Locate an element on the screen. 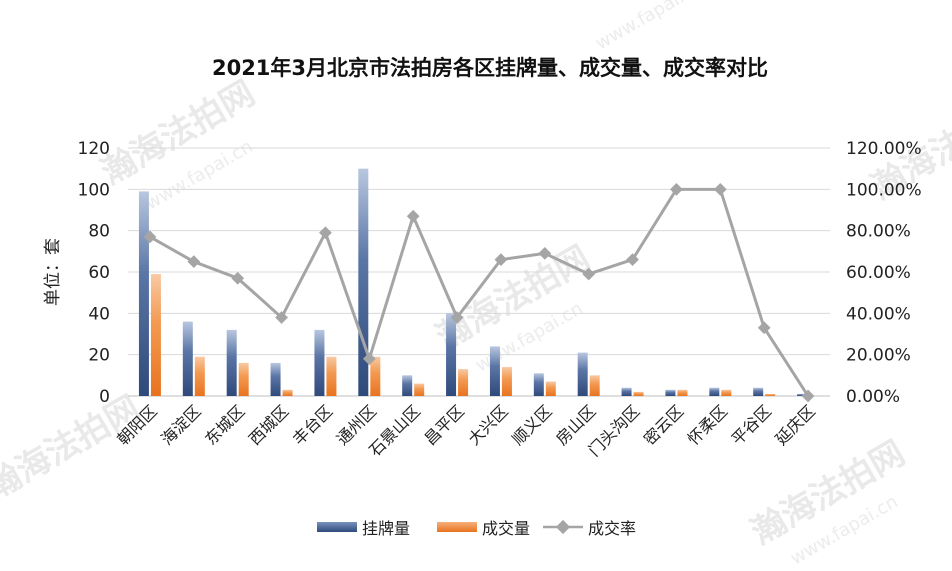 The height and width of the screenshot is (571, 952). left-tick-label: 0 is located at coordinates (104, 397).